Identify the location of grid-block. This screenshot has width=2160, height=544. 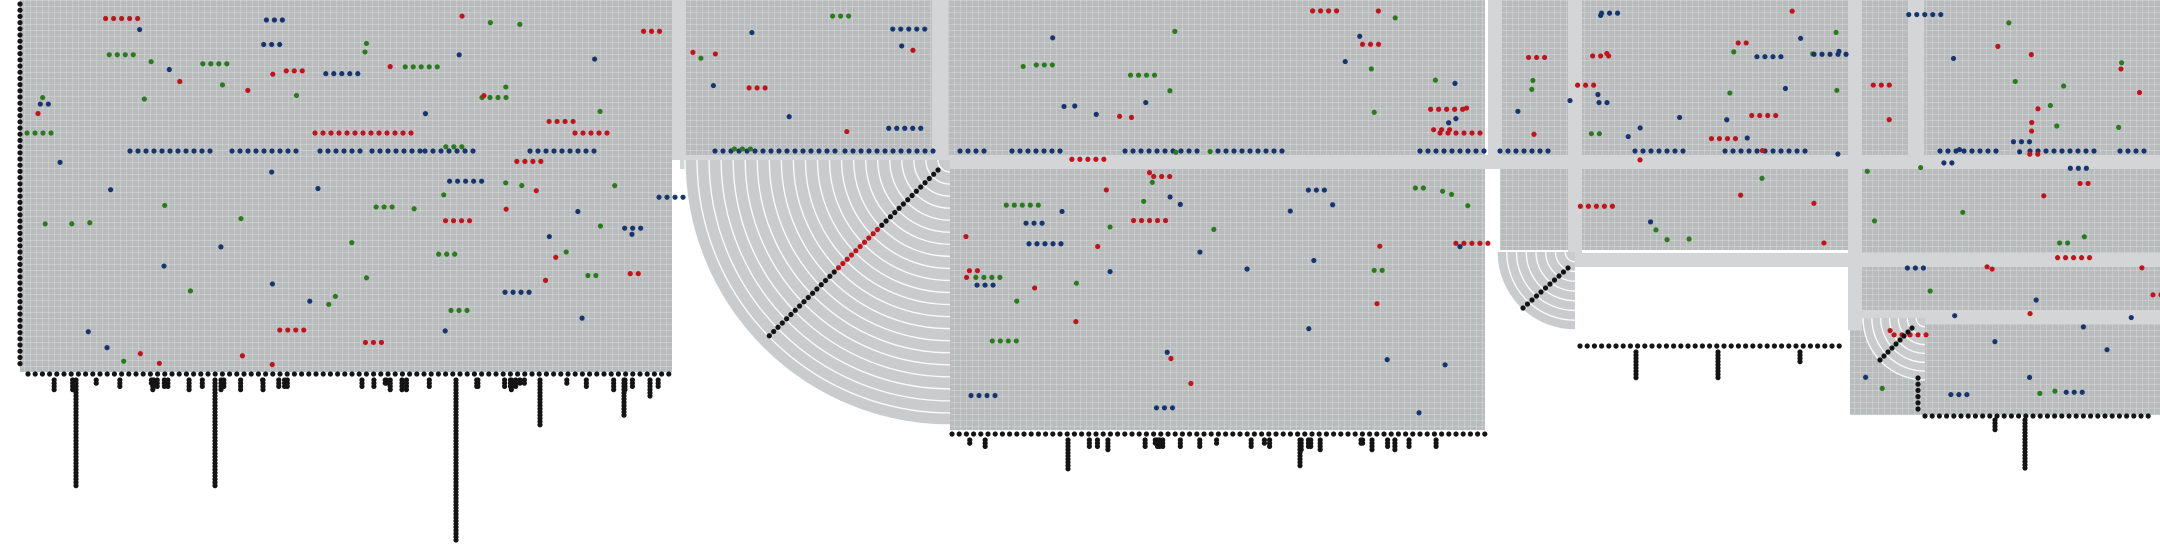
(812, 77).